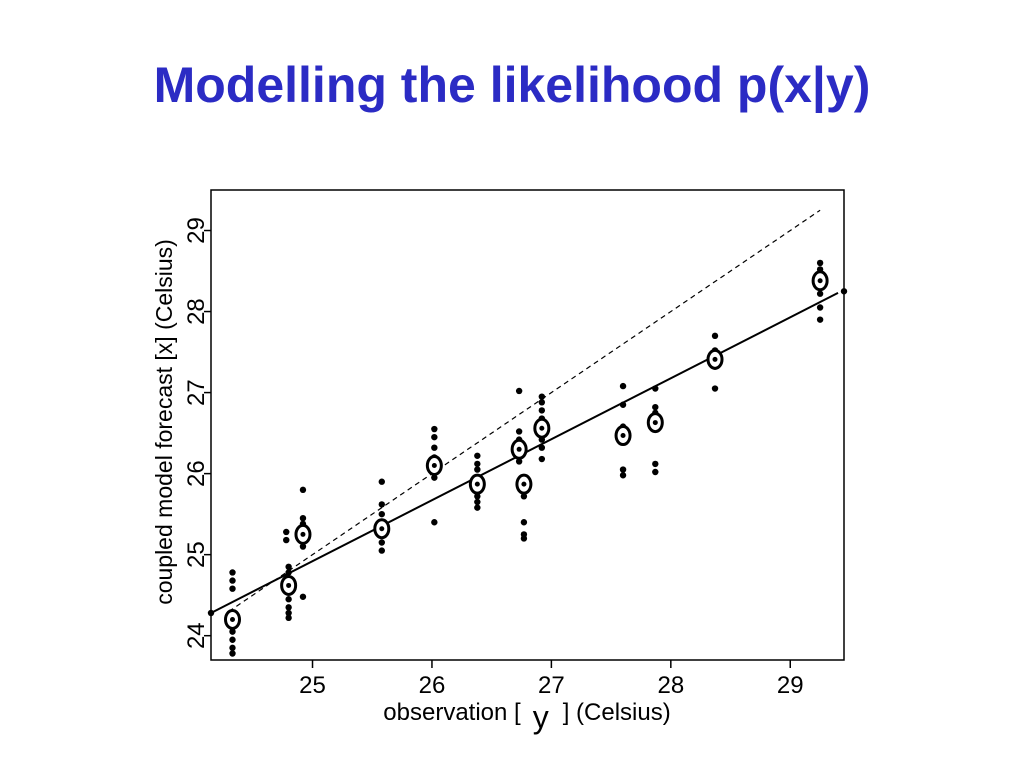  I want to click on y-tick-label: 28, so click(196, 311).